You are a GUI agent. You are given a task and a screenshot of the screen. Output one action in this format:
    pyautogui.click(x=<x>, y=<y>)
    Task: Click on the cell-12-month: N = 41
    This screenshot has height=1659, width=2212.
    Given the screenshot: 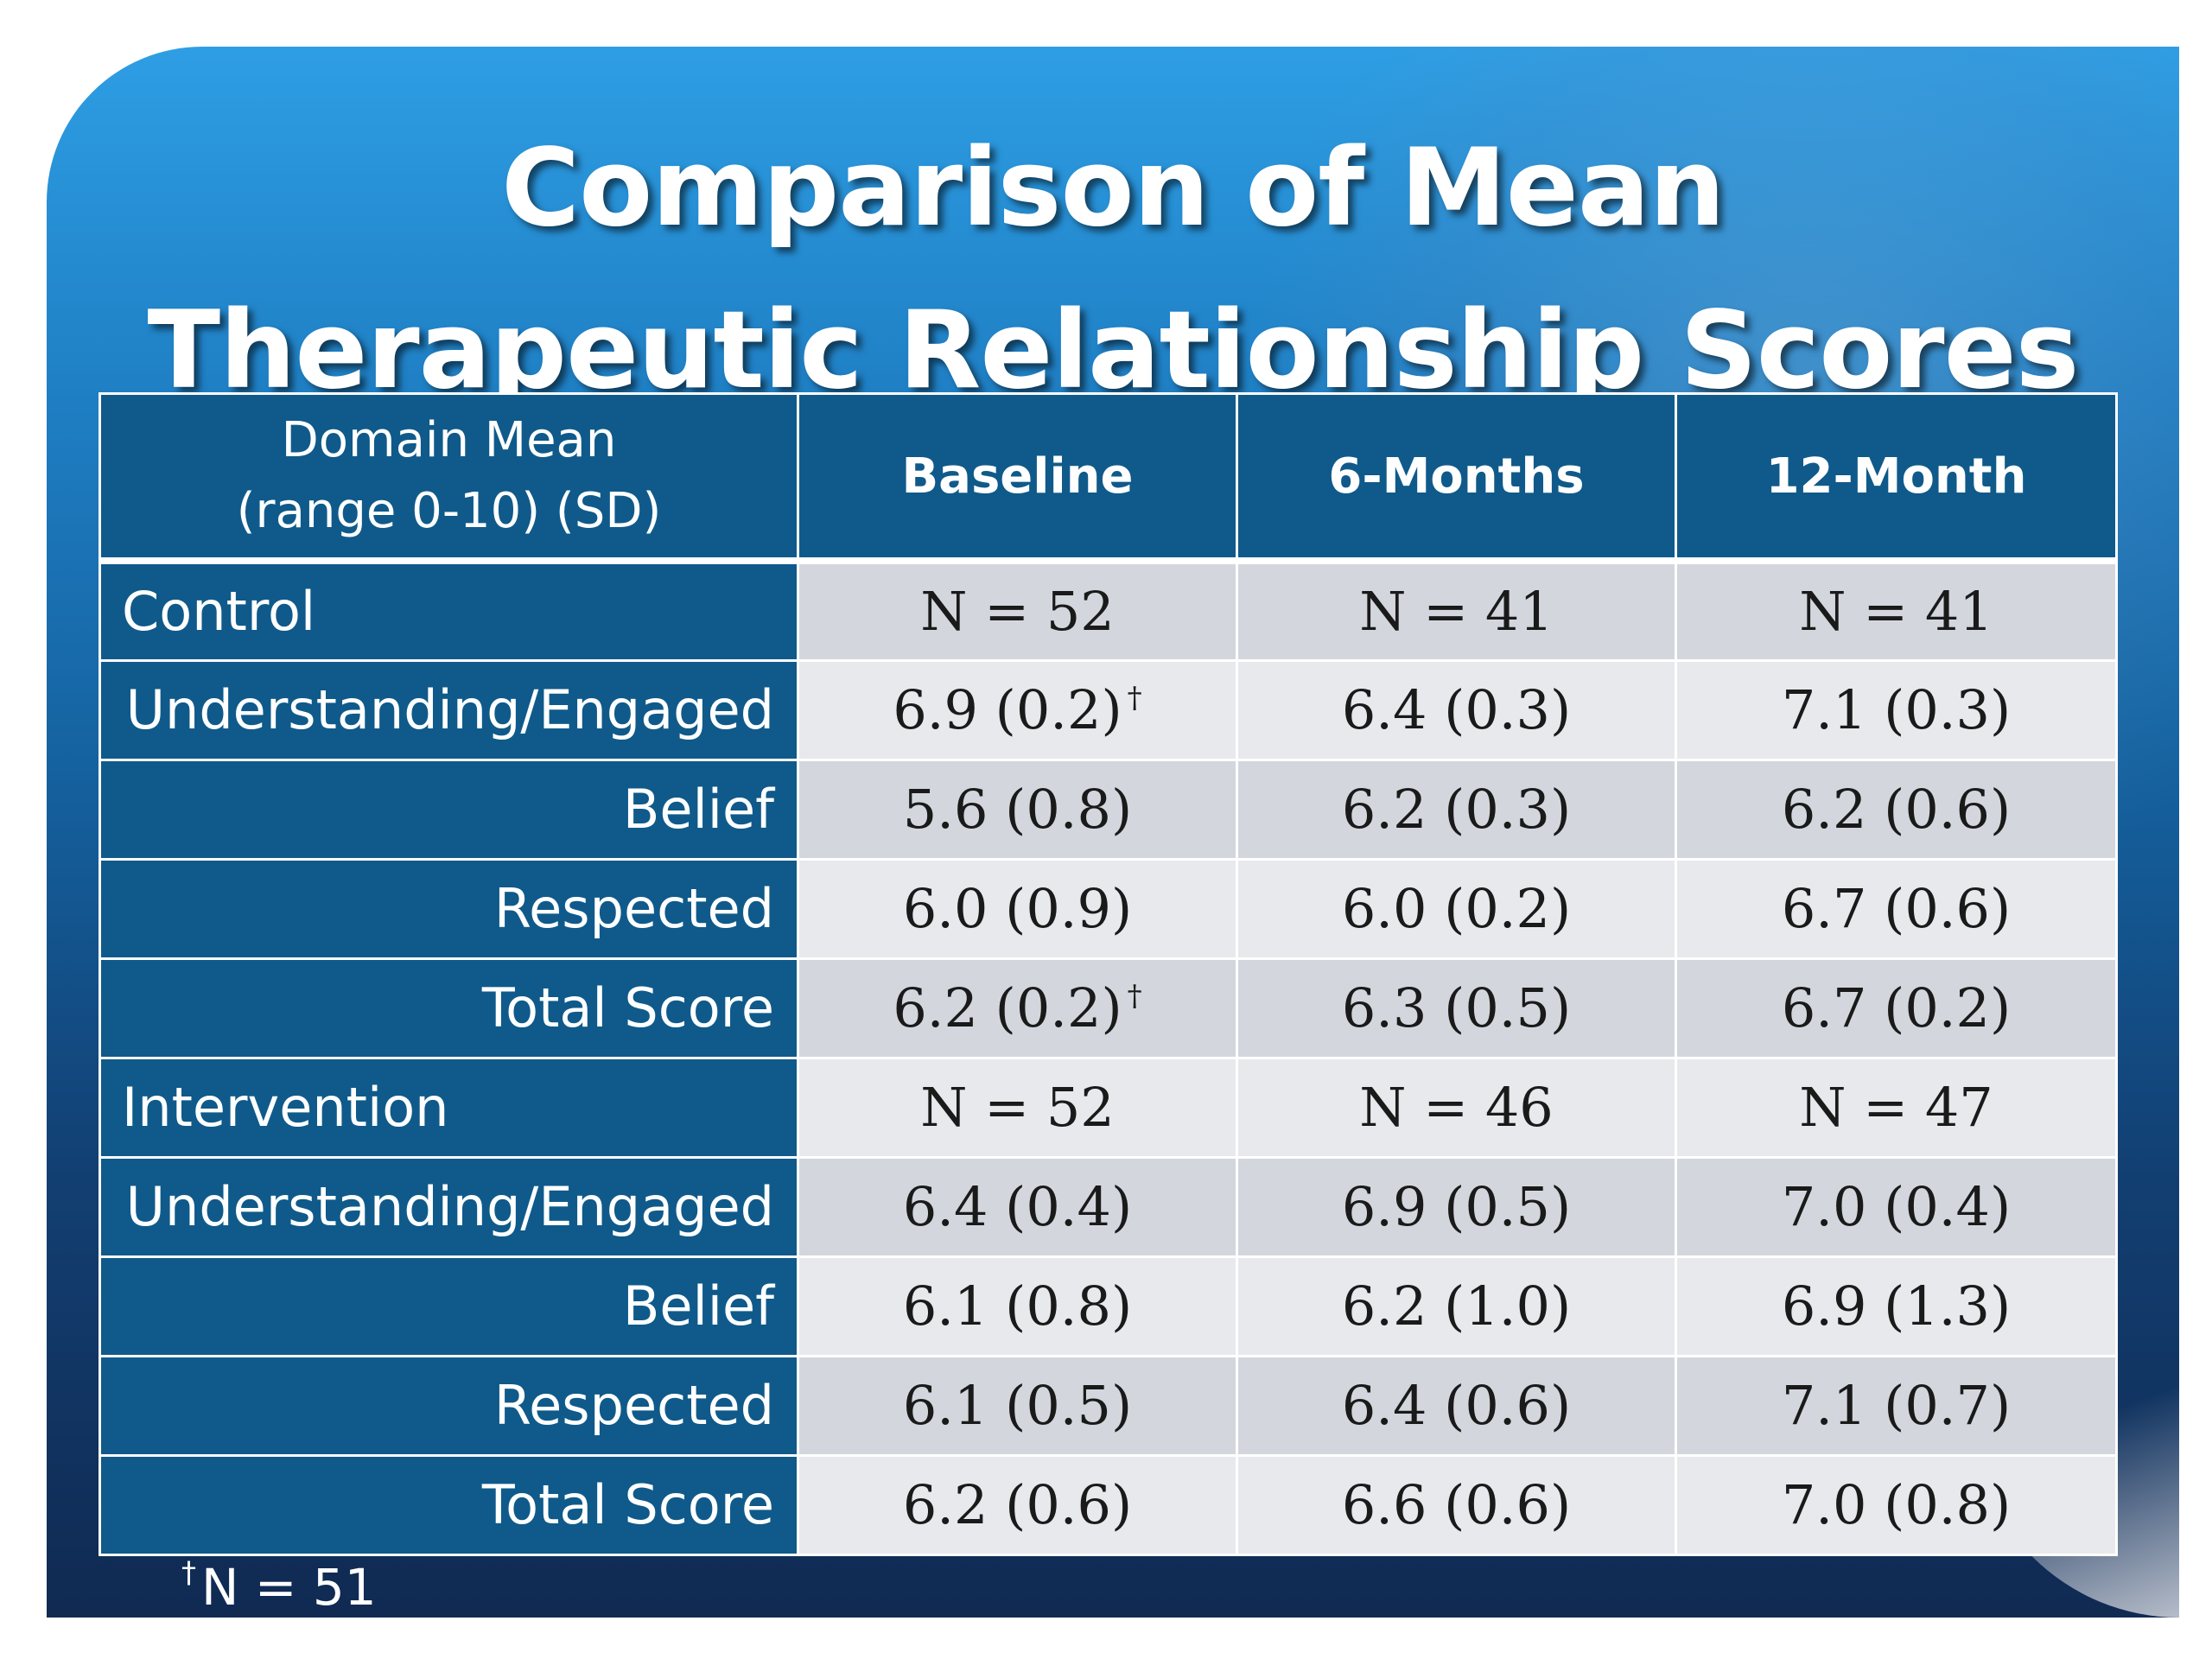 What is the action you would take?
    pyautogui.click(x=1897, y=609)
    